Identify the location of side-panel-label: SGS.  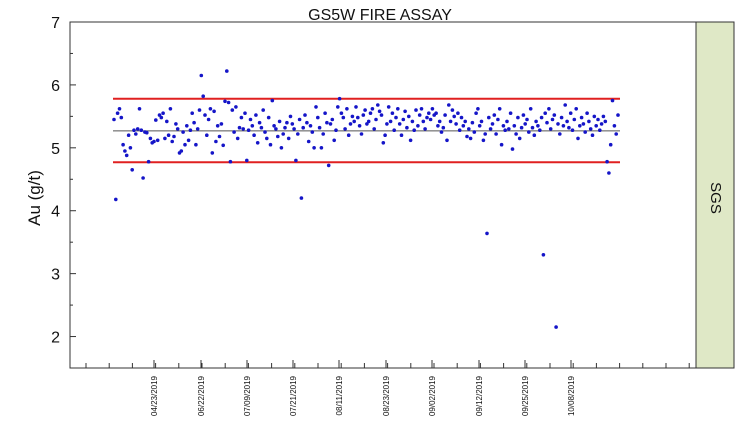
(715, 198).